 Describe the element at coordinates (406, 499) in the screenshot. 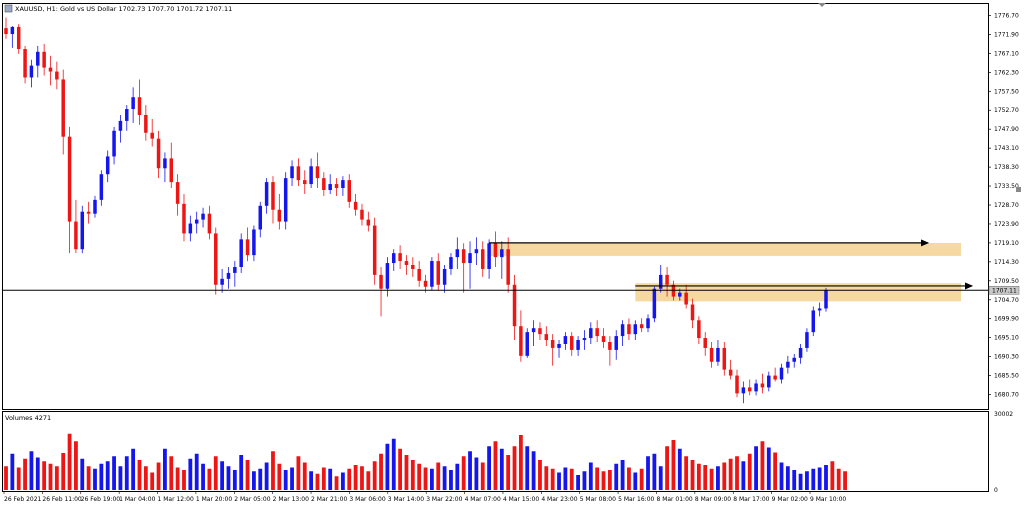

I see `time-tick-label: 3 Mar 14:00` at that location.